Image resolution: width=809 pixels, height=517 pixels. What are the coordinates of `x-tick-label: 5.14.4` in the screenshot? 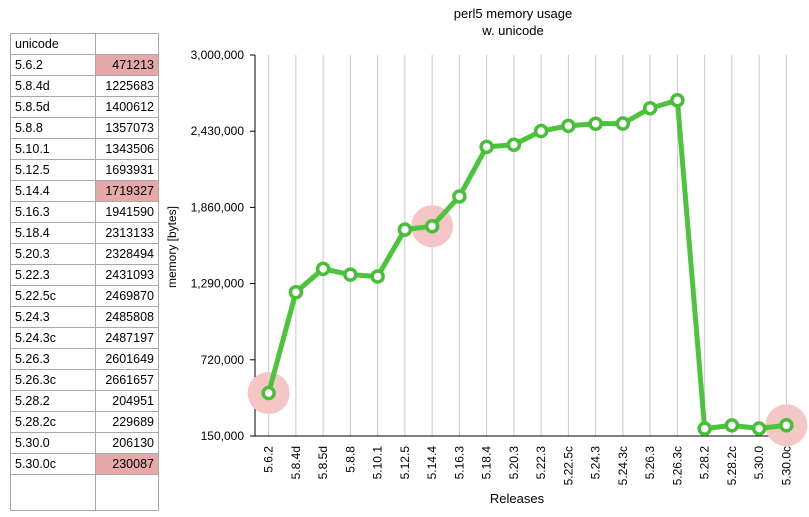 It's located at (432, 463).